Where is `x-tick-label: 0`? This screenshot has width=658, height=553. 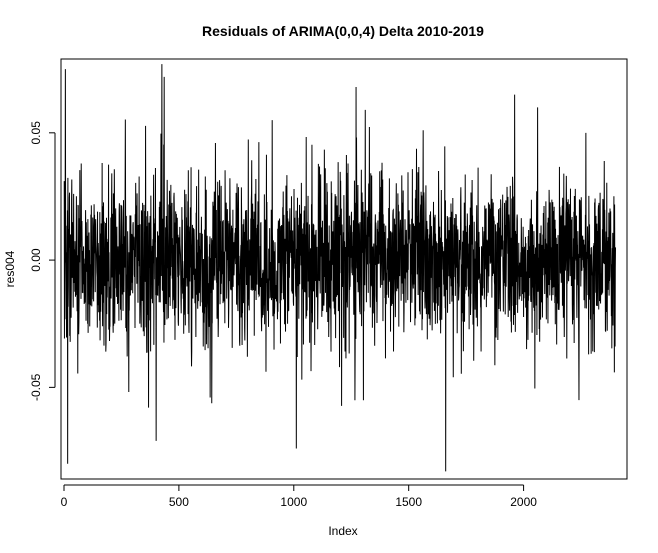
x-tick-label: 0 is located at coordinates (64, 502).